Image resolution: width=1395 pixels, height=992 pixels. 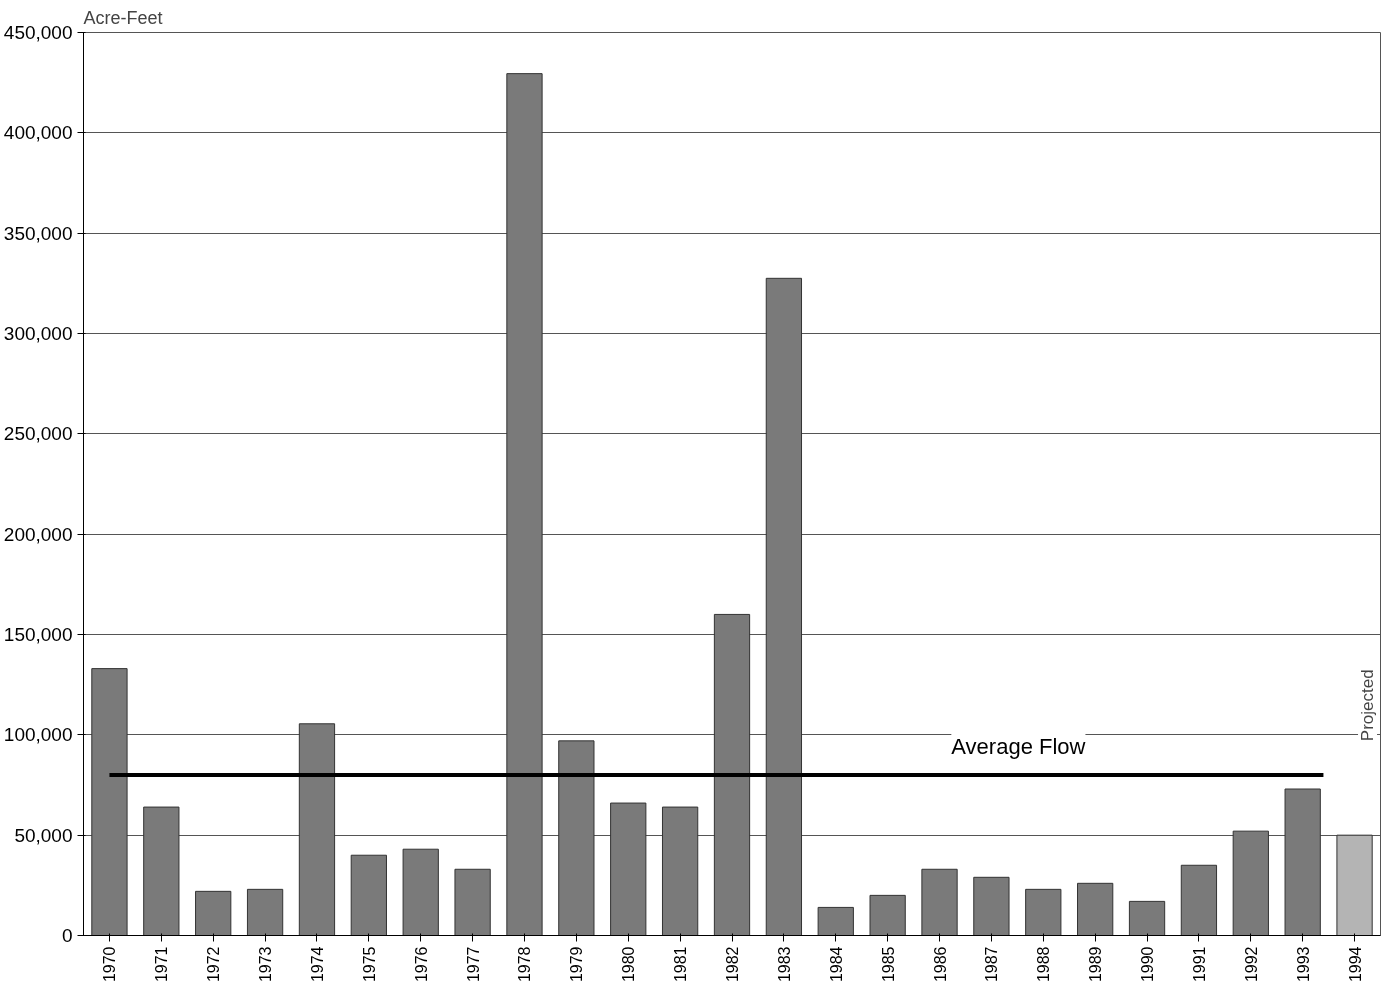 I want to click on x-tick-label: 1980, so click(x=629, y=964).